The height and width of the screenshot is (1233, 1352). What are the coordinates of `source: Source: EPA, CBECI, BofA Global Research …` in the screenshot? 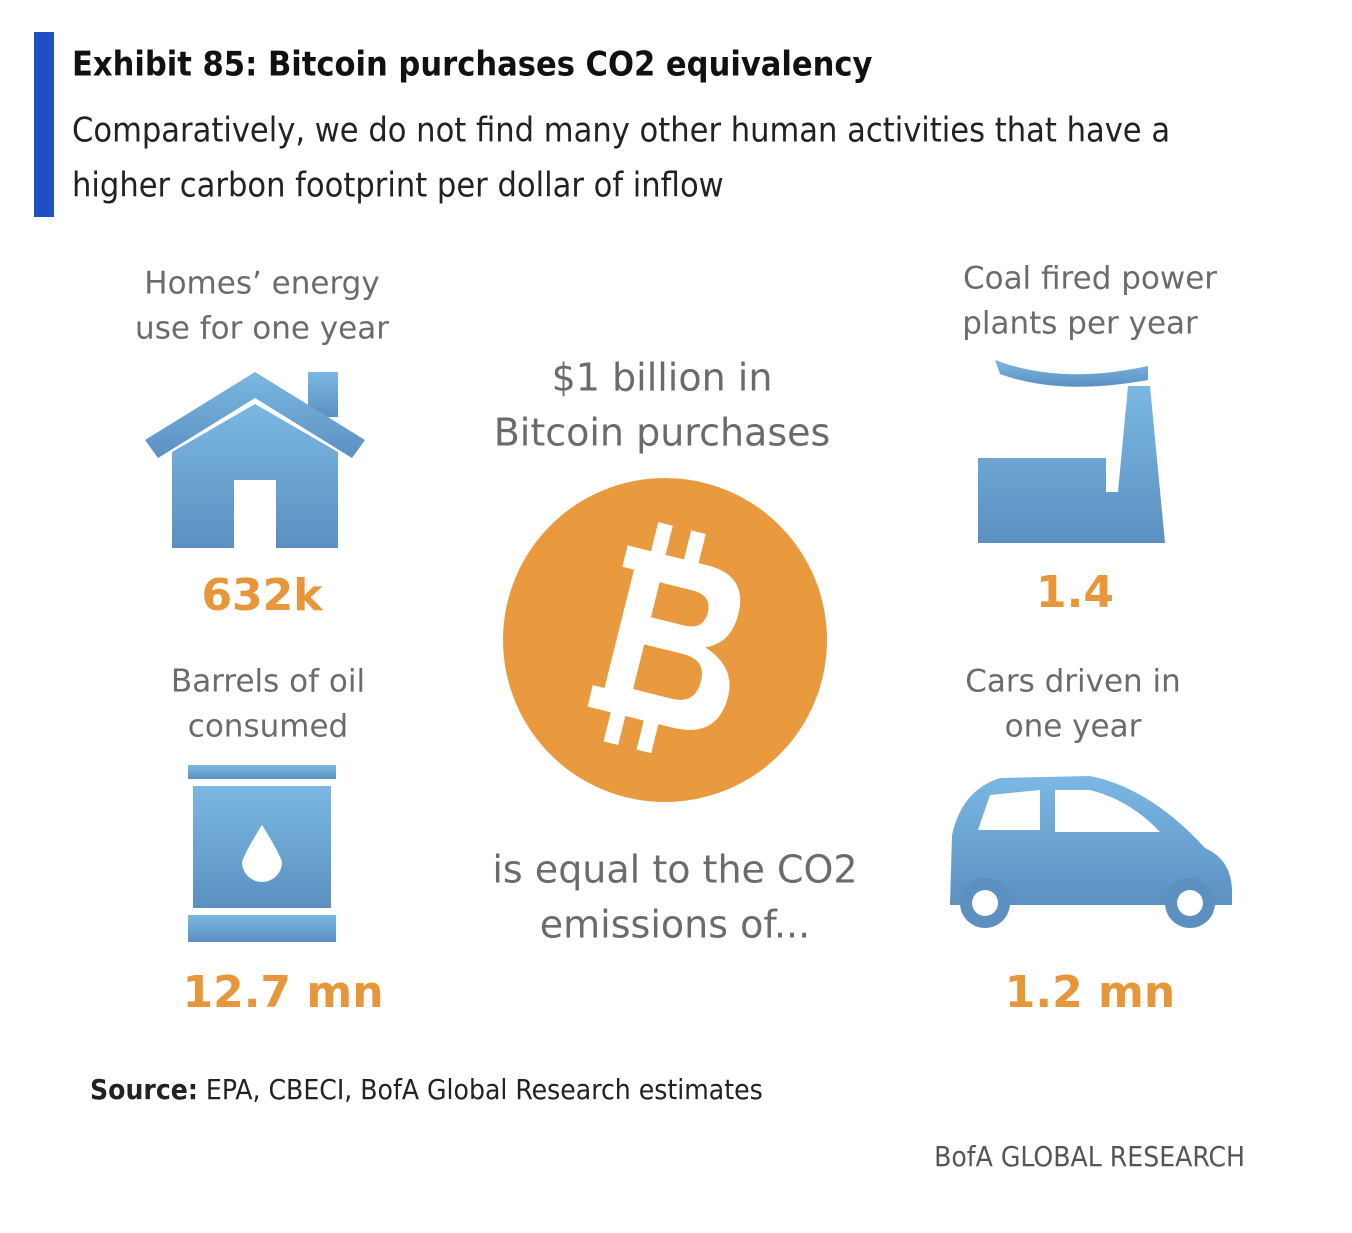 It's located at (426, 1089).